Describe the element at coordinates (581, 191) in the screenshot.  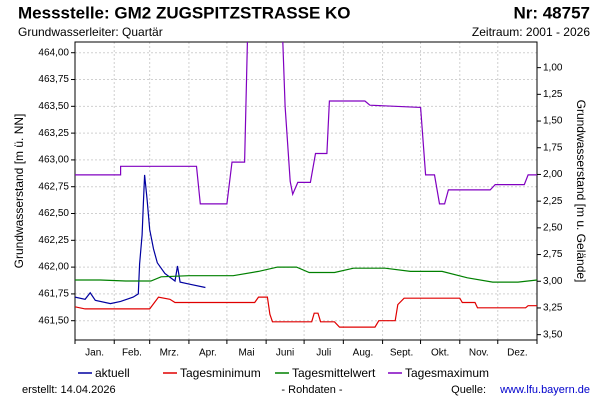
I see `y2-axis-label: Grundwasserstand [m u. Gelände]` at that location.